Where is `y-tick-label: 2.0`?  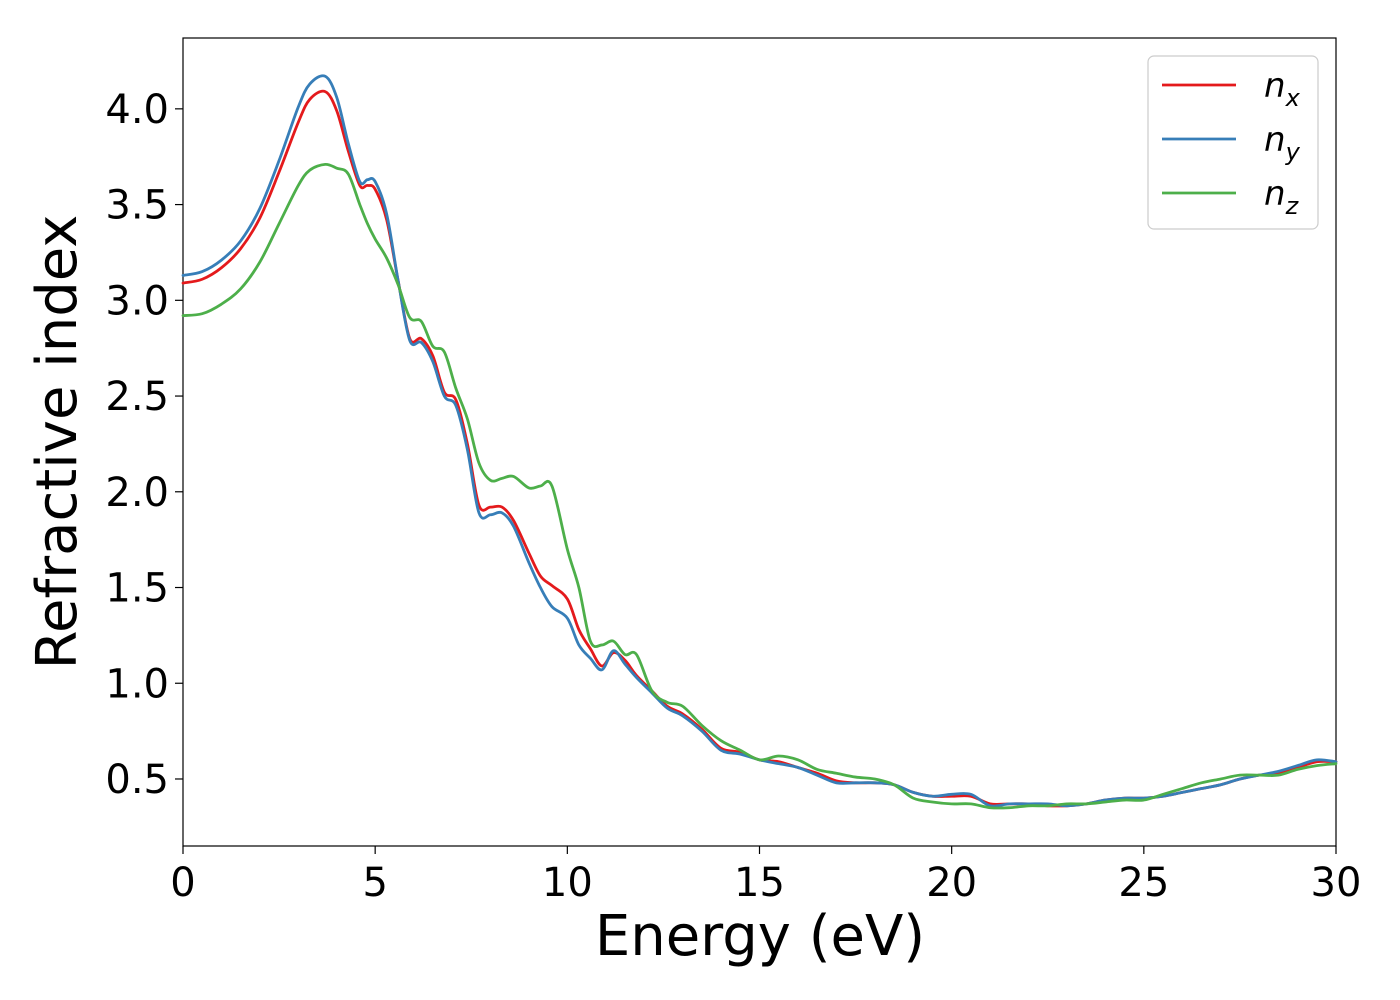
y-tick-label: 2.0 is located at coordinates (137, 493).